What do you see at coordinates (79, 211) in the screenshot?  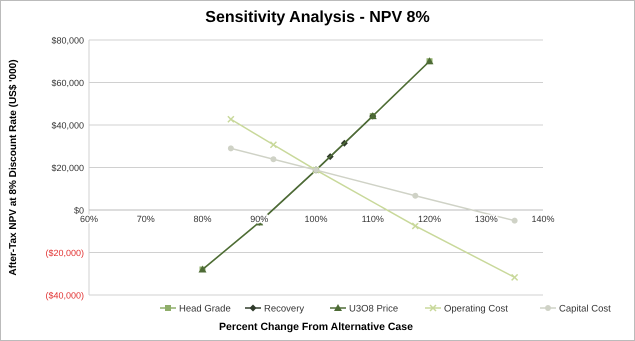 I see `y-tick-label: $0` at bounding box center [79, 211].